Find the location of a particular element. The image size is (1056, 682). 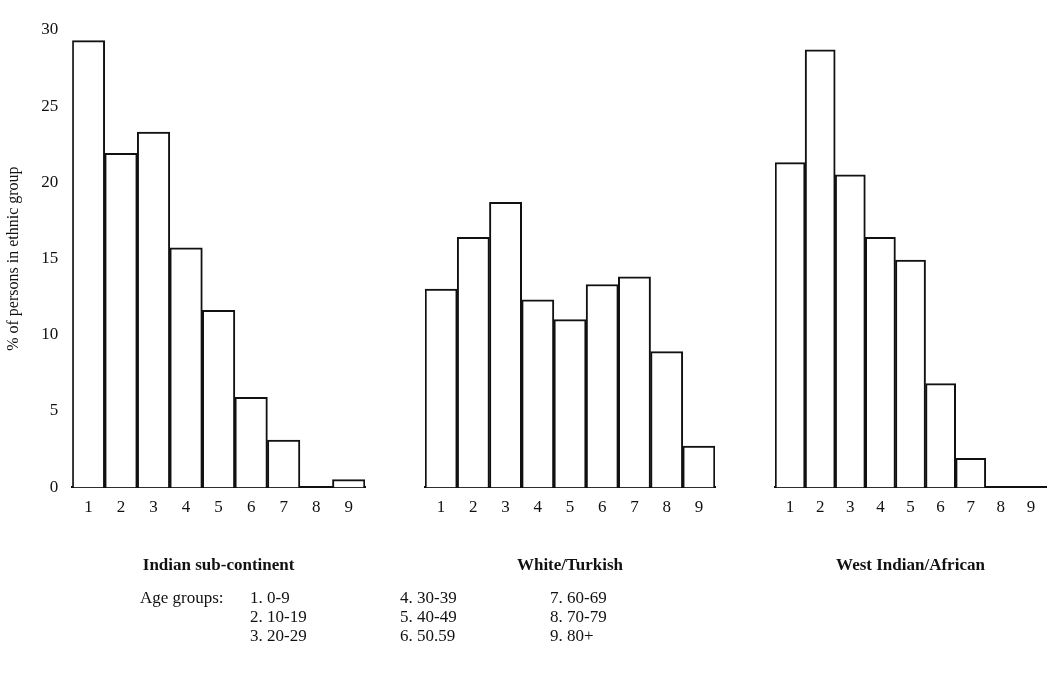

x-axis-title: White/Turkish is located at coordinates (570, 565).